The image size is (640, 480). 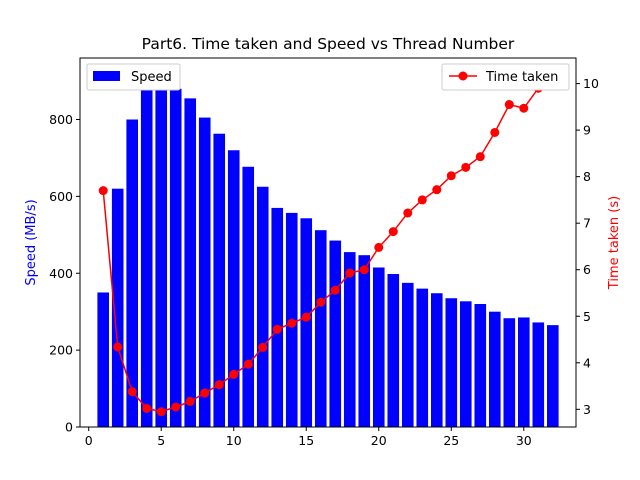 What do you see at coordinates (31, 242) in the screenshot?
I see `y-axis-left-label: Speed (MB/s)` at bounding box center [31, 242].